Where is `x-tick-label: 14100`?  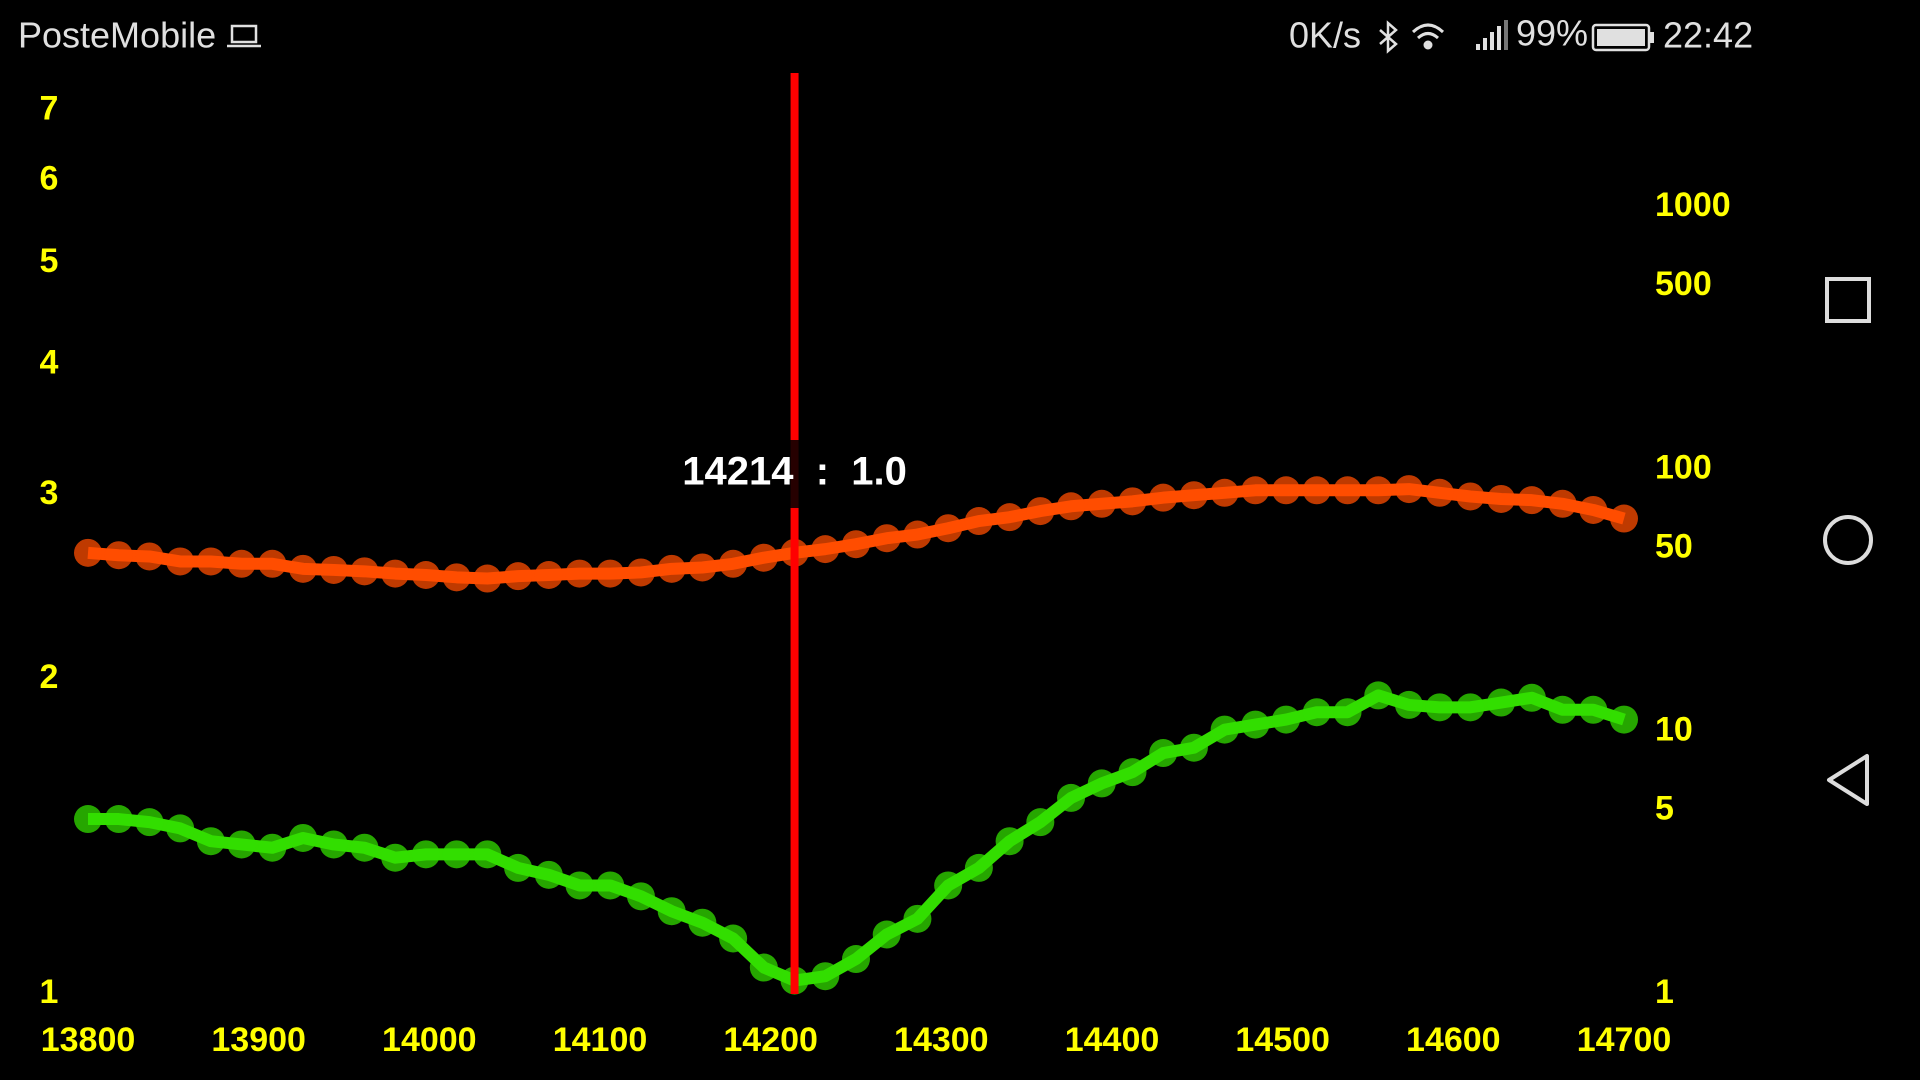
x-tick-label: 14100 is located at coordinates (600, 1040).